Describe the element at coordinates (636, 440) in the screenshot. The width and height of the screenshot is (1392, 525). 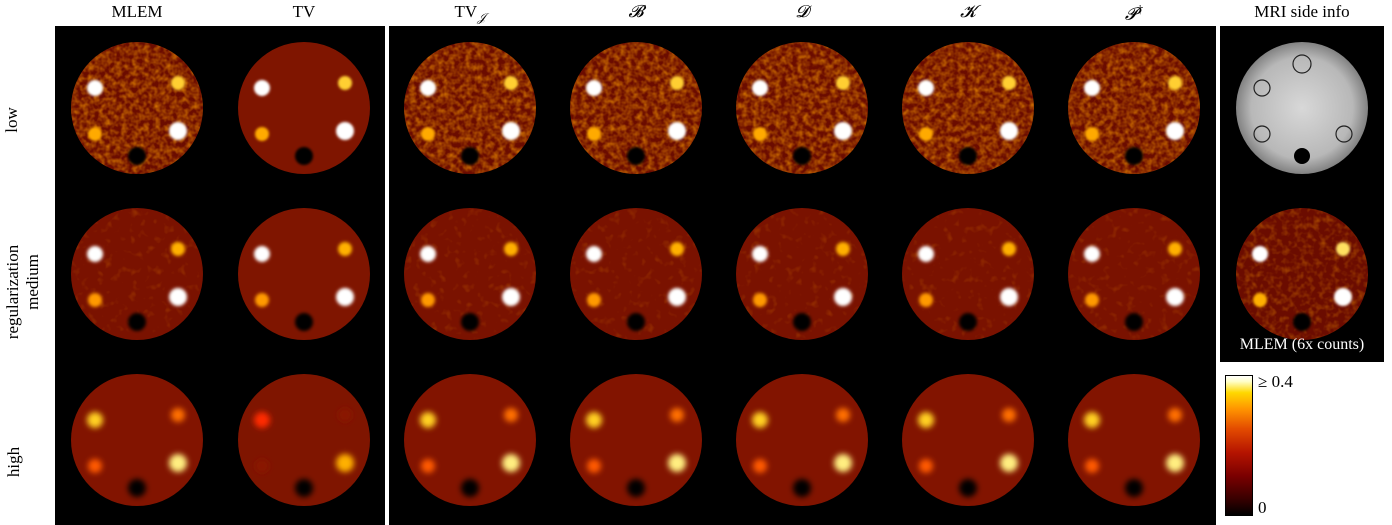
I see `image-high-b` at that location.